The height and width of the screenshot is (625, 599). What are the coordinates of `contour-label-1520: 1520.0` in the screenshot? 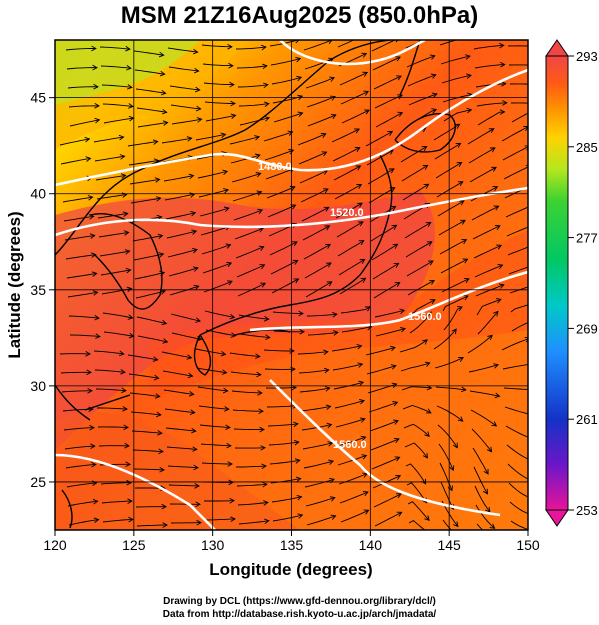 It's located at (347, 213).